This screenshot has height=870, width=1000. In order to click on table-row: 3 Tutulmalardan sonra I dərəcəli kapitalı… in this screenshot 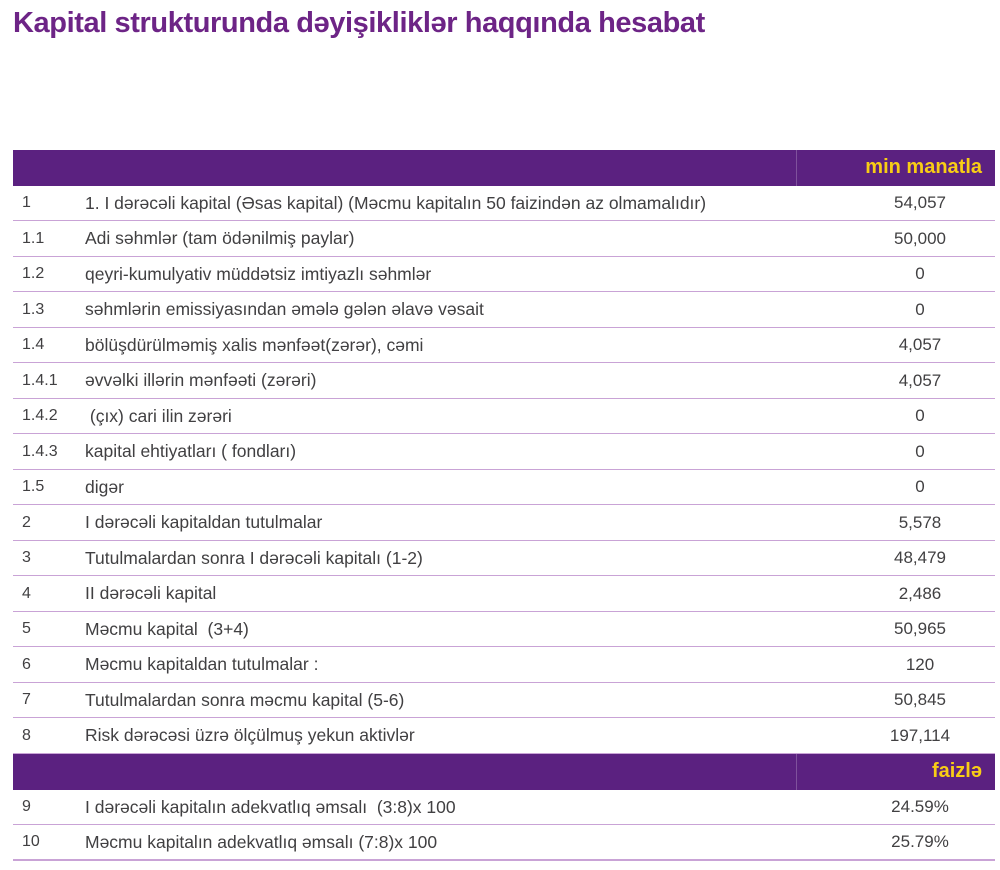, I will do `click(504, 559)`.